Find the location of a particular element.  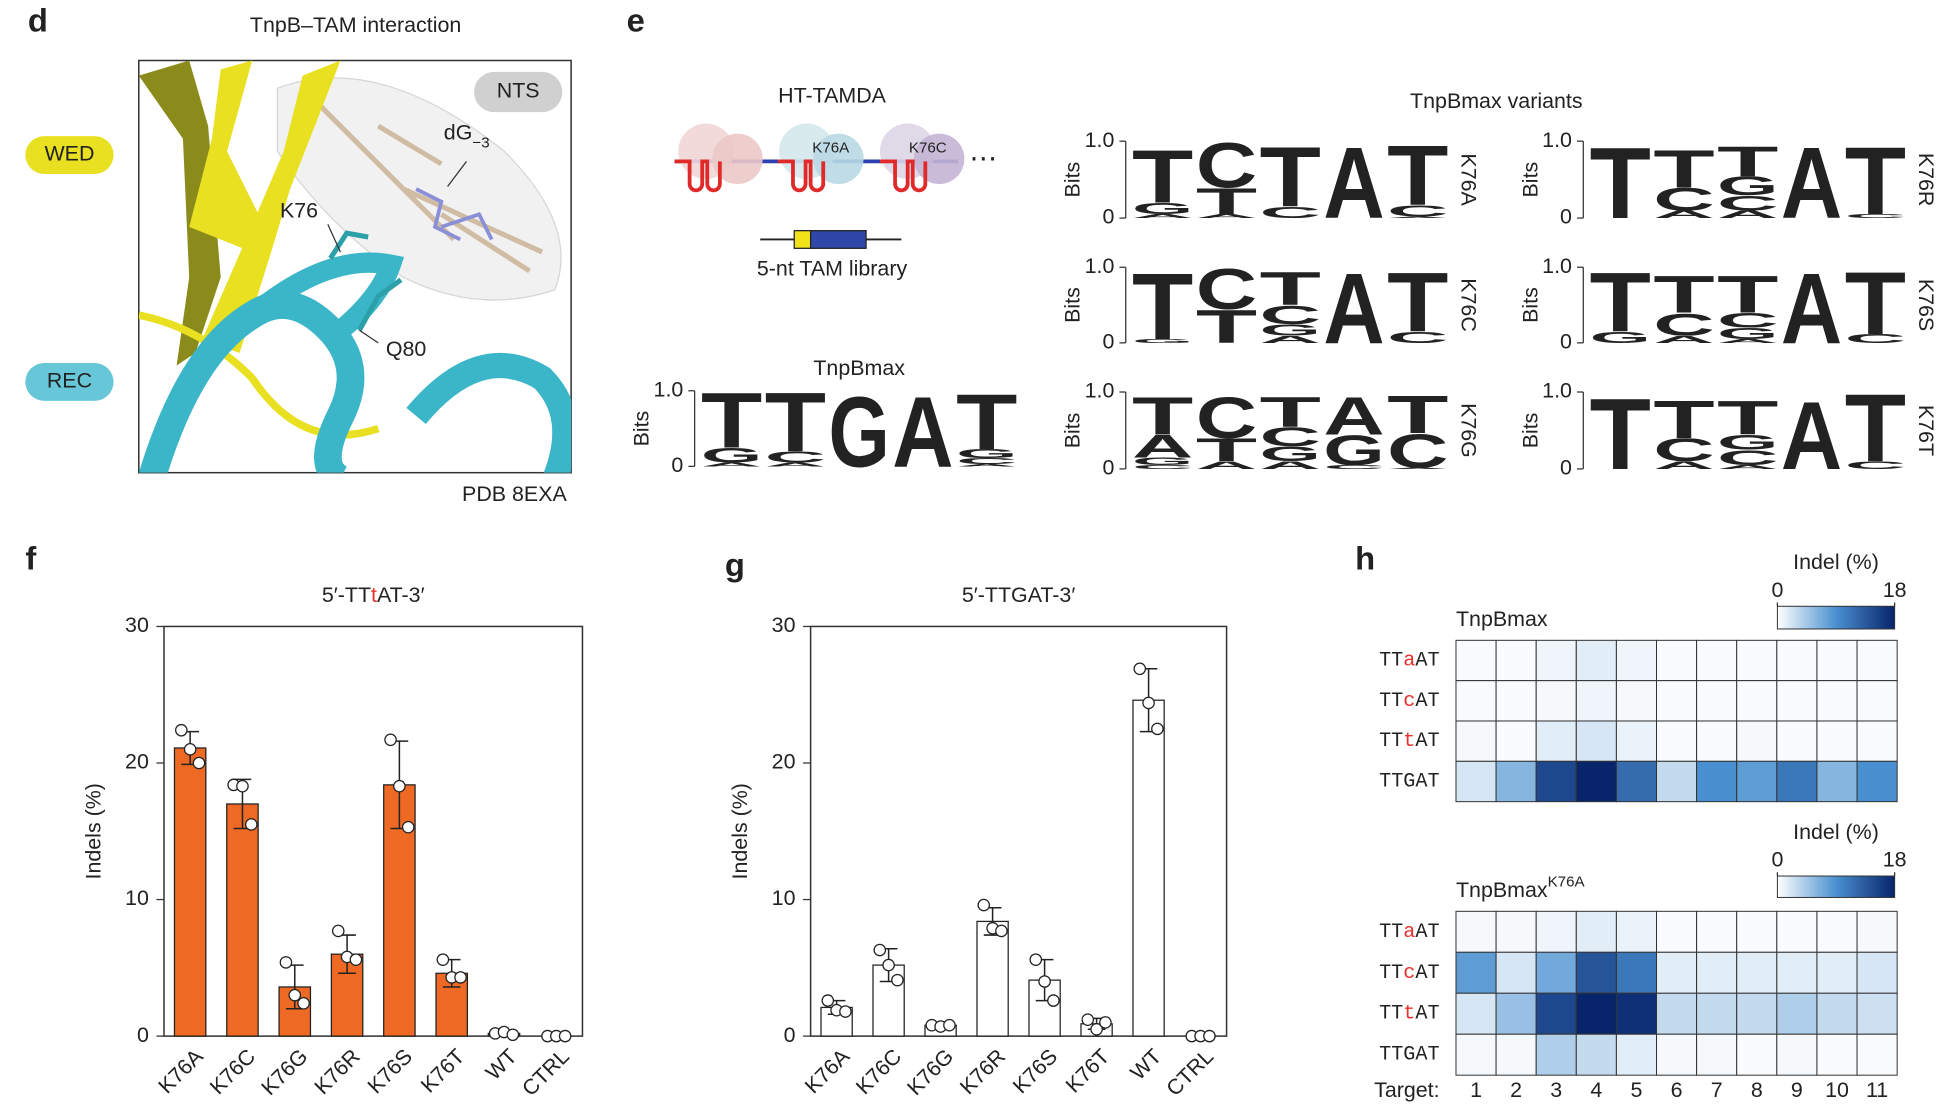

text-run: 5′-TTGAT-3′ is located at coordinates (1018, 595).